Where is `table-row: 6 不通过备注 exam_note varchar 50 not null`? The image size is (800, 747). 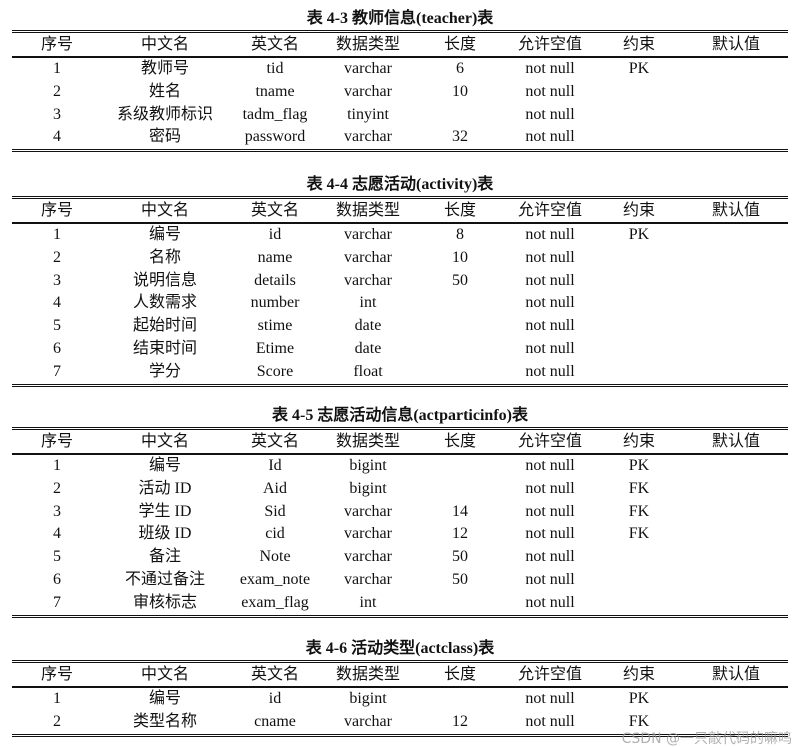
table-row: 6 不通过备注 exam_note varchar 50 not null is located at coordinates (400, 580).